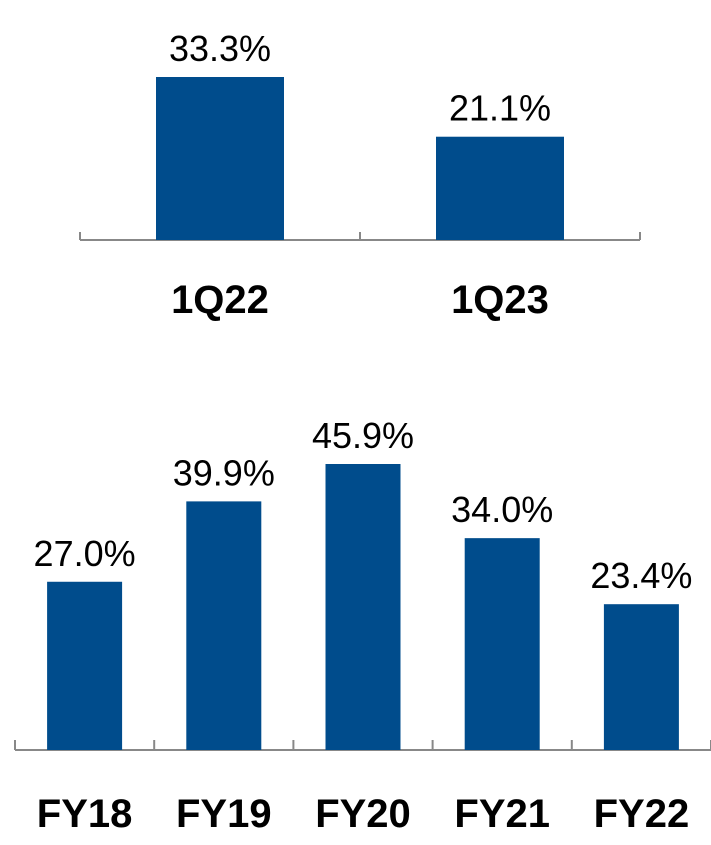 The height and width of the screenshot is (845, 711). What do you see at coordinates (85, 665) in the screenshot?
I see `bar-fy18` at bounding box center [85, 665].